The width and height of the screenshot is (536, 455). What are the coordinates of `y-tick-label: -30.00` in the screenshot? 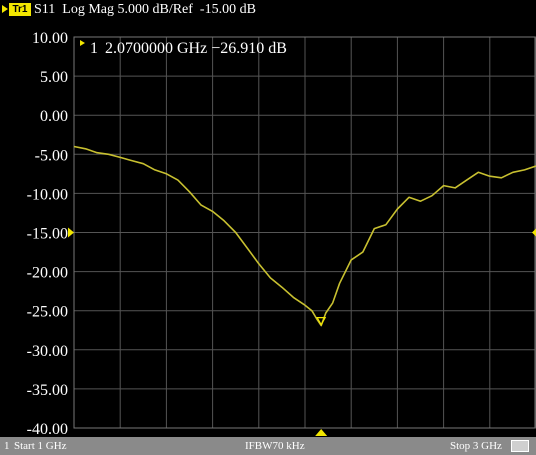 It's located at (47, 351).